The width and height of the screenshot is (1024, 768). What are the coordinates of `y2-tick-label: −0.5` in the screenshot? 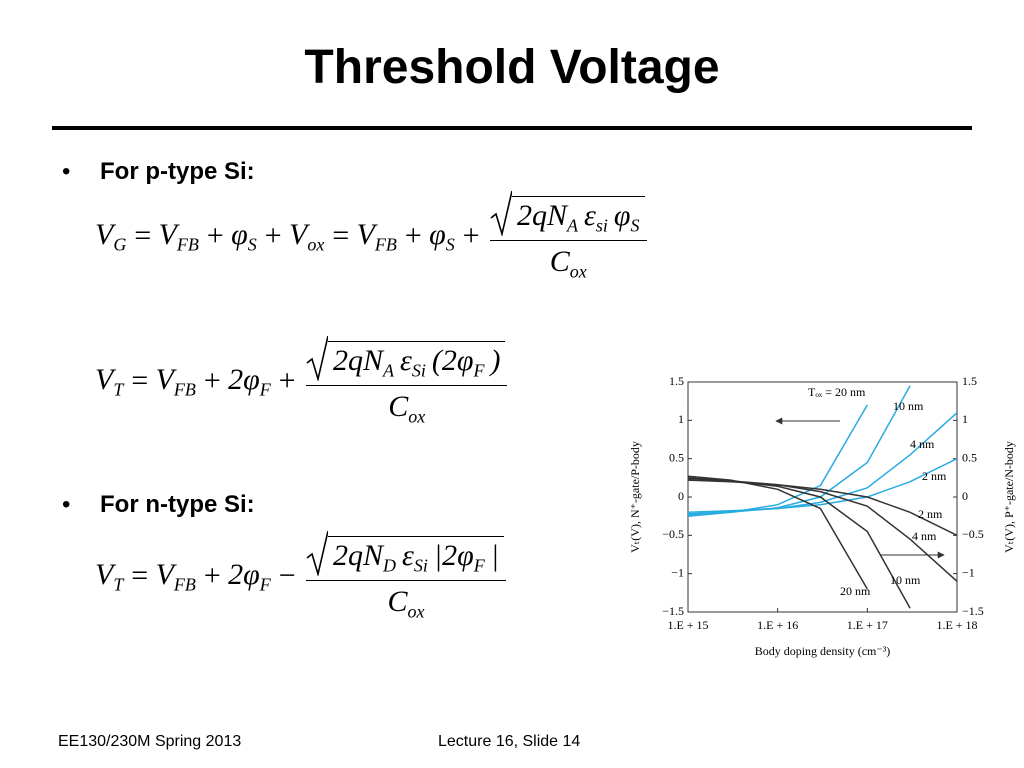 It's located at (973, 534).